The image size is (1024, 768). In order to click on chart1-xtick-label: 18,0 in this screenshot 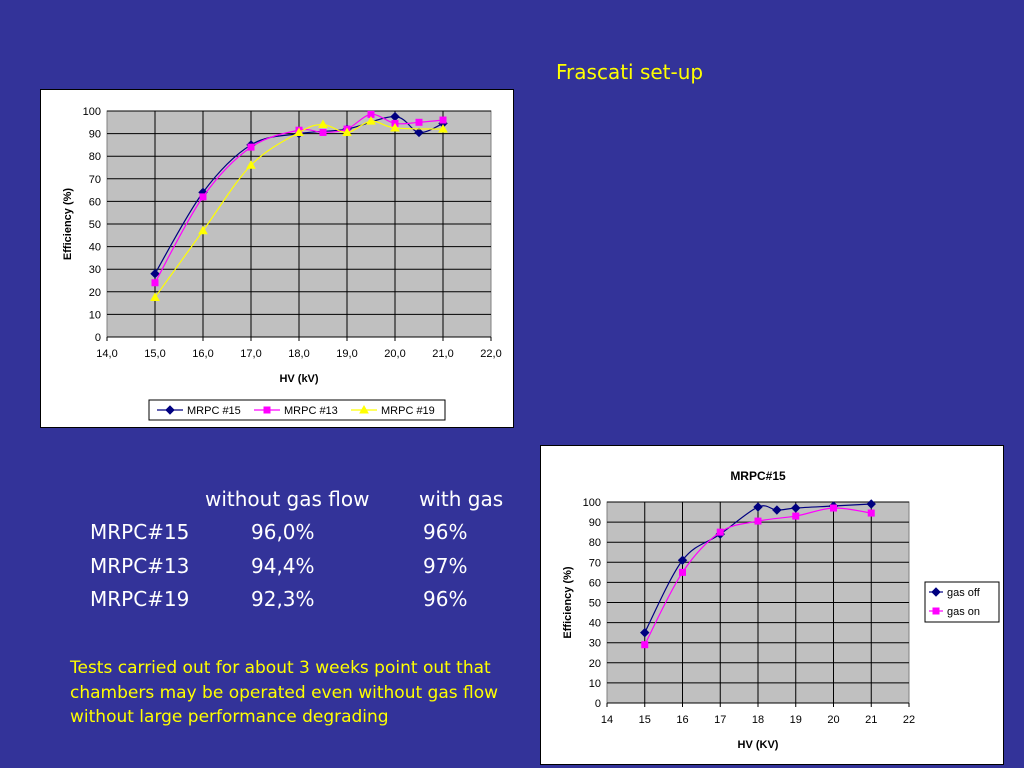, I will do `click(298, 354)`.